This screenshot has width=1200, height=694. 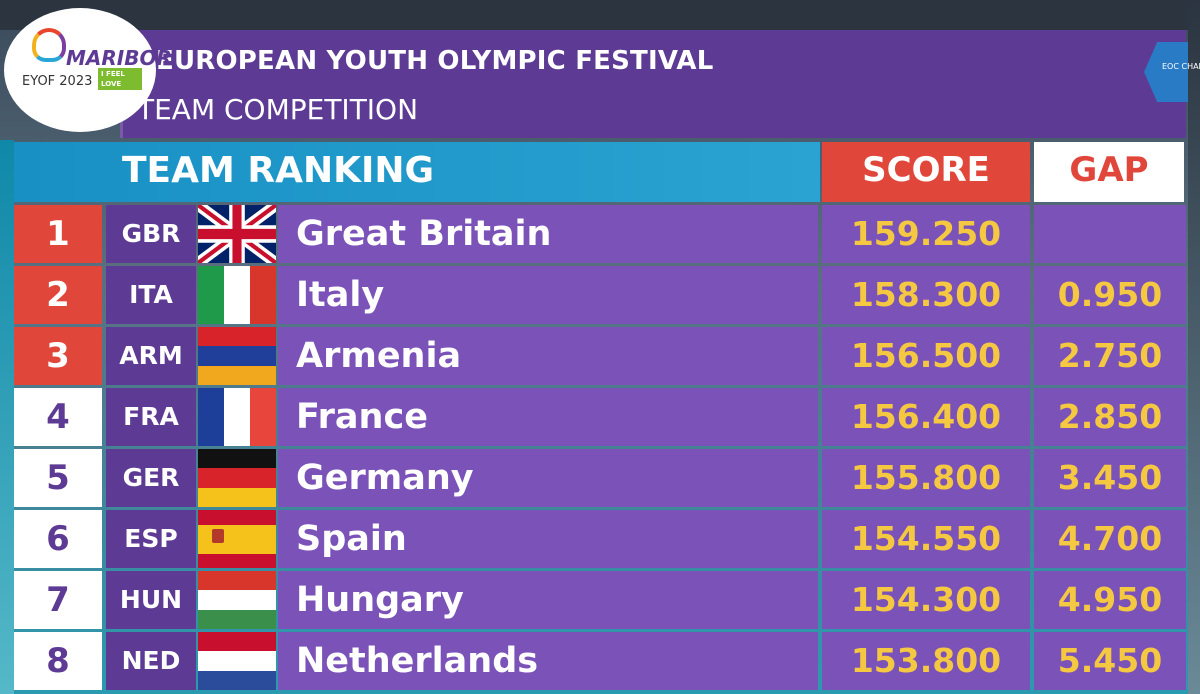 I want to click on gap-value: 3.450, so click(x=1110, y=477).